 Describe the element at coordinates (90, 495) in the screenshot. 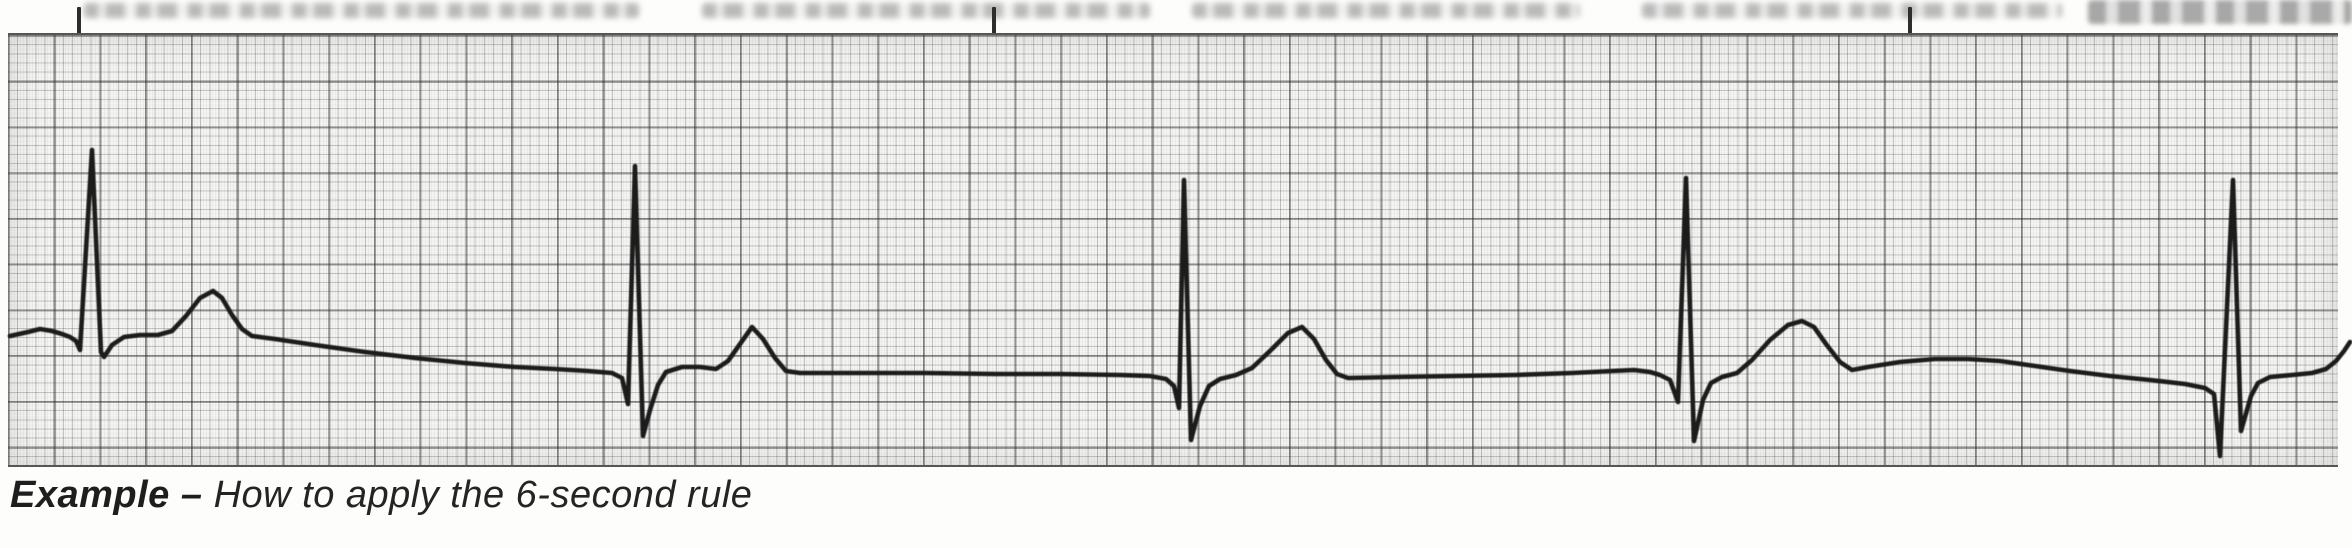

I see `caption-keyword: Example` at that location.